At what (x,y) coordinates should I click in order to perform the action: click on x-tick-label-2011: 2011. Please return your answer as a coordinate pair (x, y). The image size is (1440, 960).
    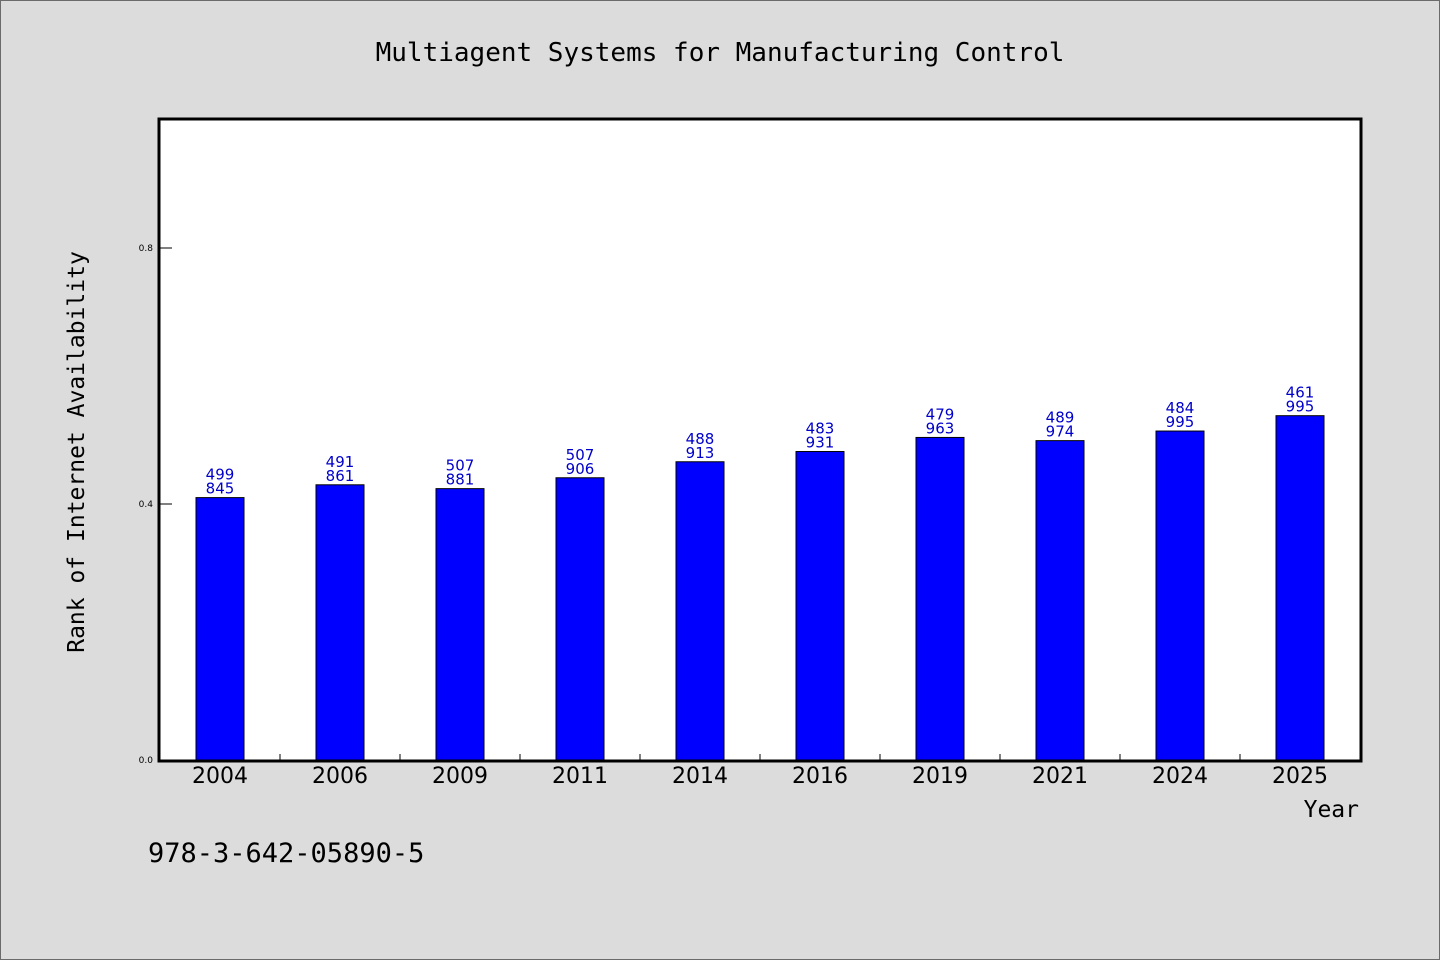
    Looking at the image, I should click on (580, 776).